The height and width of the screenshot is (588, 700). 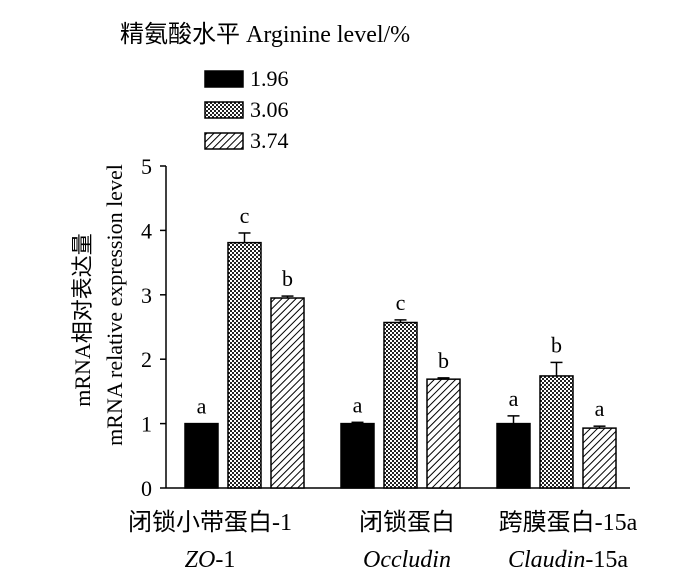 What do you see at coordinates (568, 560) in the screenshot?
I see `x-category-label-en: Claudin-15a` at bounding box center [568, 560].